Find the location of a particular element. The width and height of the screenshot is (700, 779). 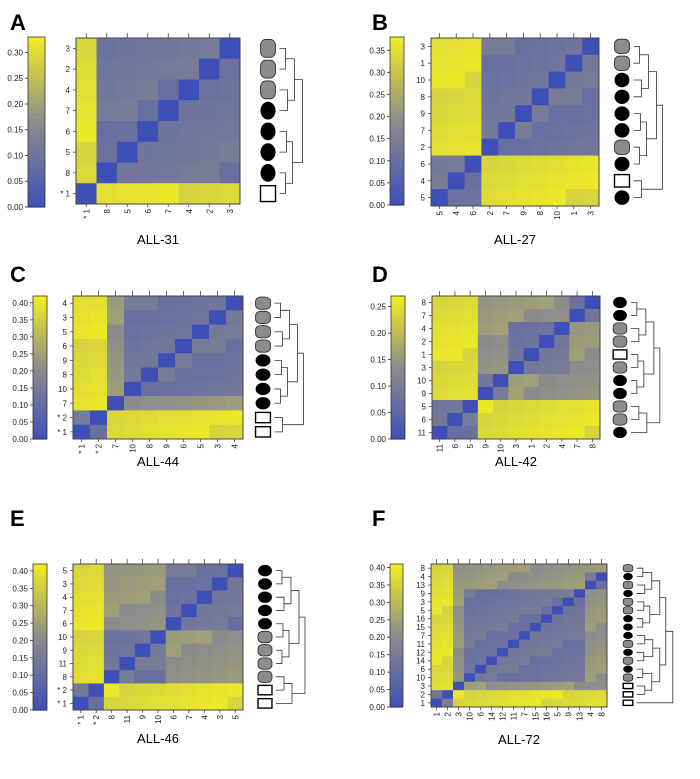

panel-title: ALL-72 is located at coordinates (519, 739).